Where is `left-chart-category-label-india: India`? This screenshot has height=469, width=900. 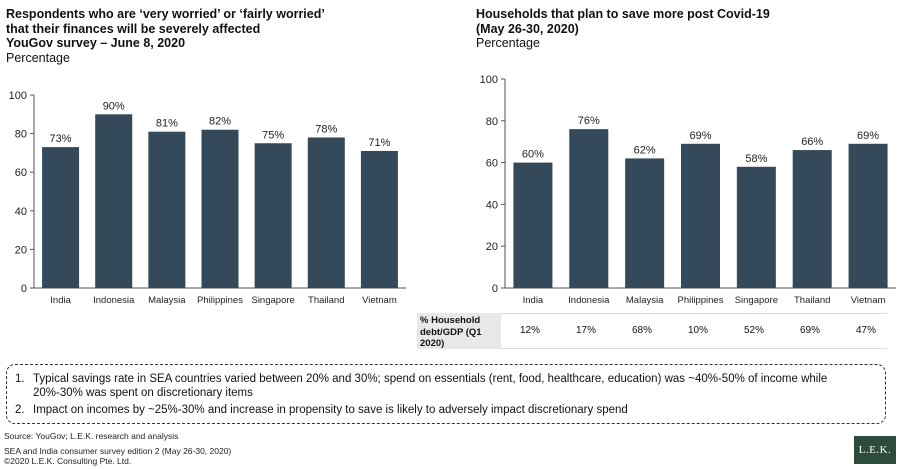 left-chart-category-label-india: India is located at coordinates (60, 300).